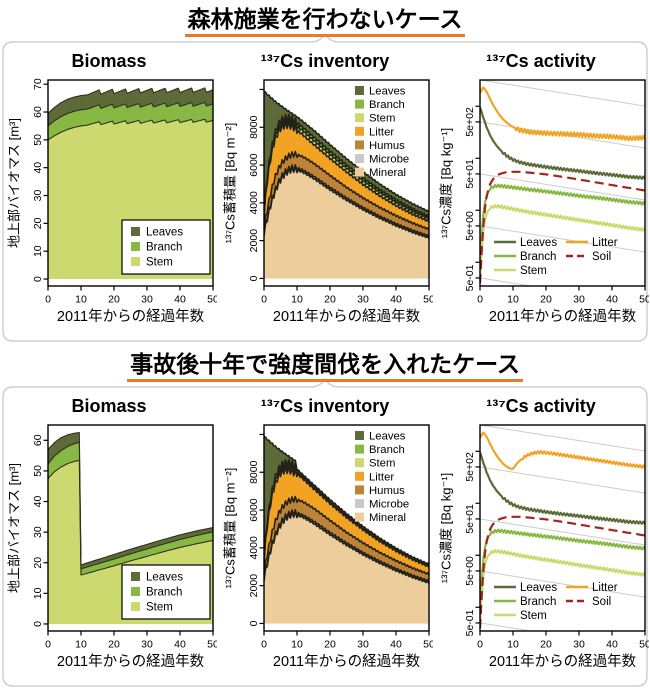 The width and height of the screenshot is (650, 691). Describe the element at coordinates (230, 528) in the screenshot. I see `y-axis-title: ¹³⁷Cs蓄積量 [Bq m⁻²]` at that location.